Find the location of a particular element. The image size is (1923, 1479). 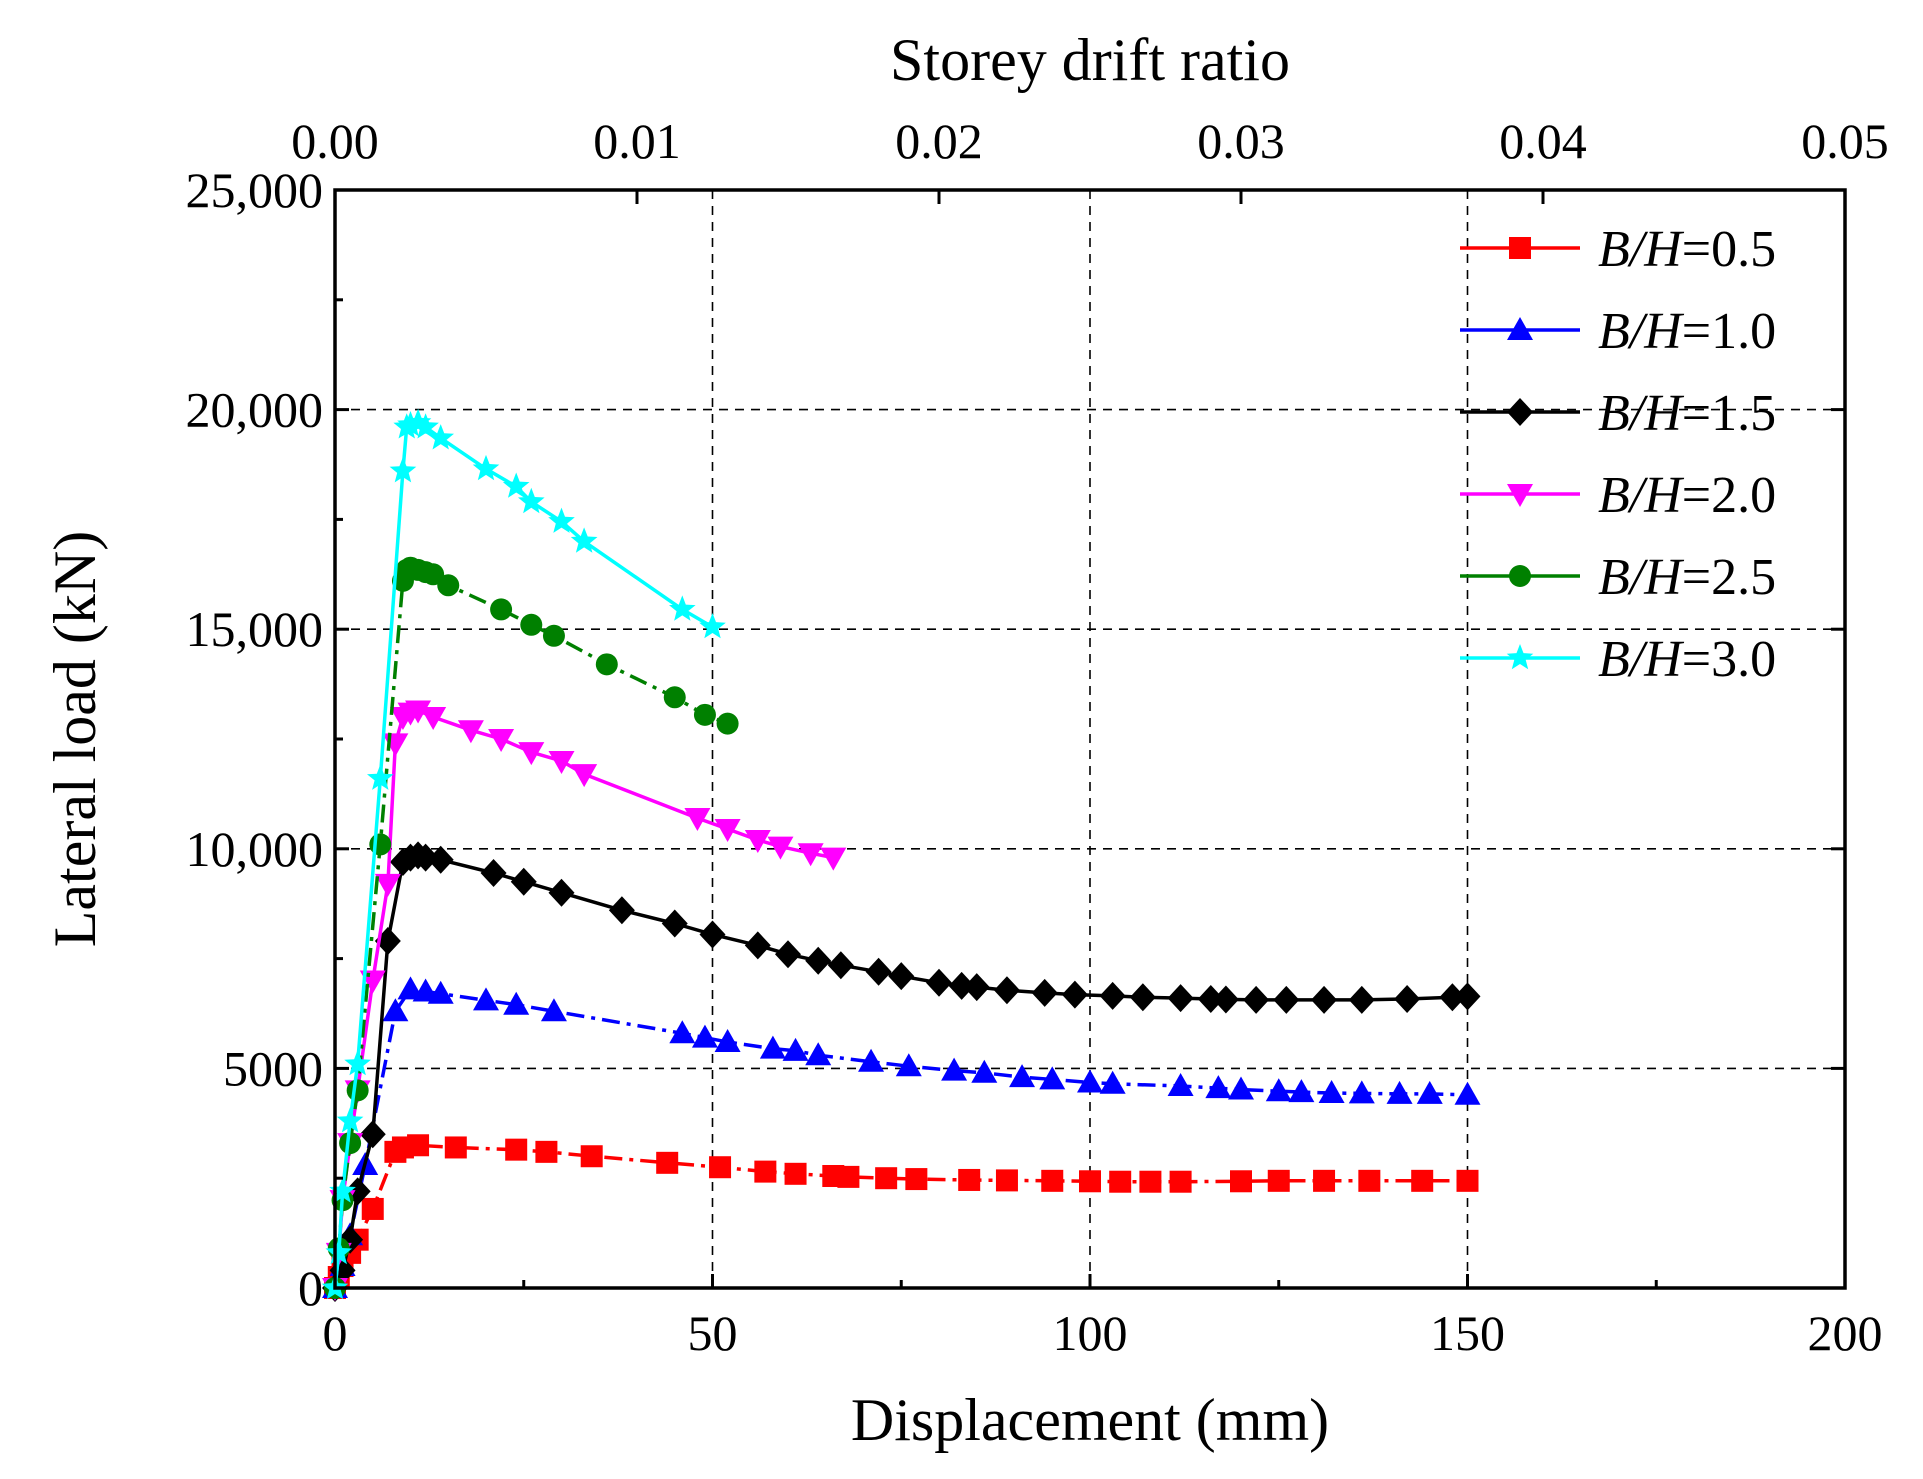

top-tick-label: 0.01 is located at coordinates (637, 141).